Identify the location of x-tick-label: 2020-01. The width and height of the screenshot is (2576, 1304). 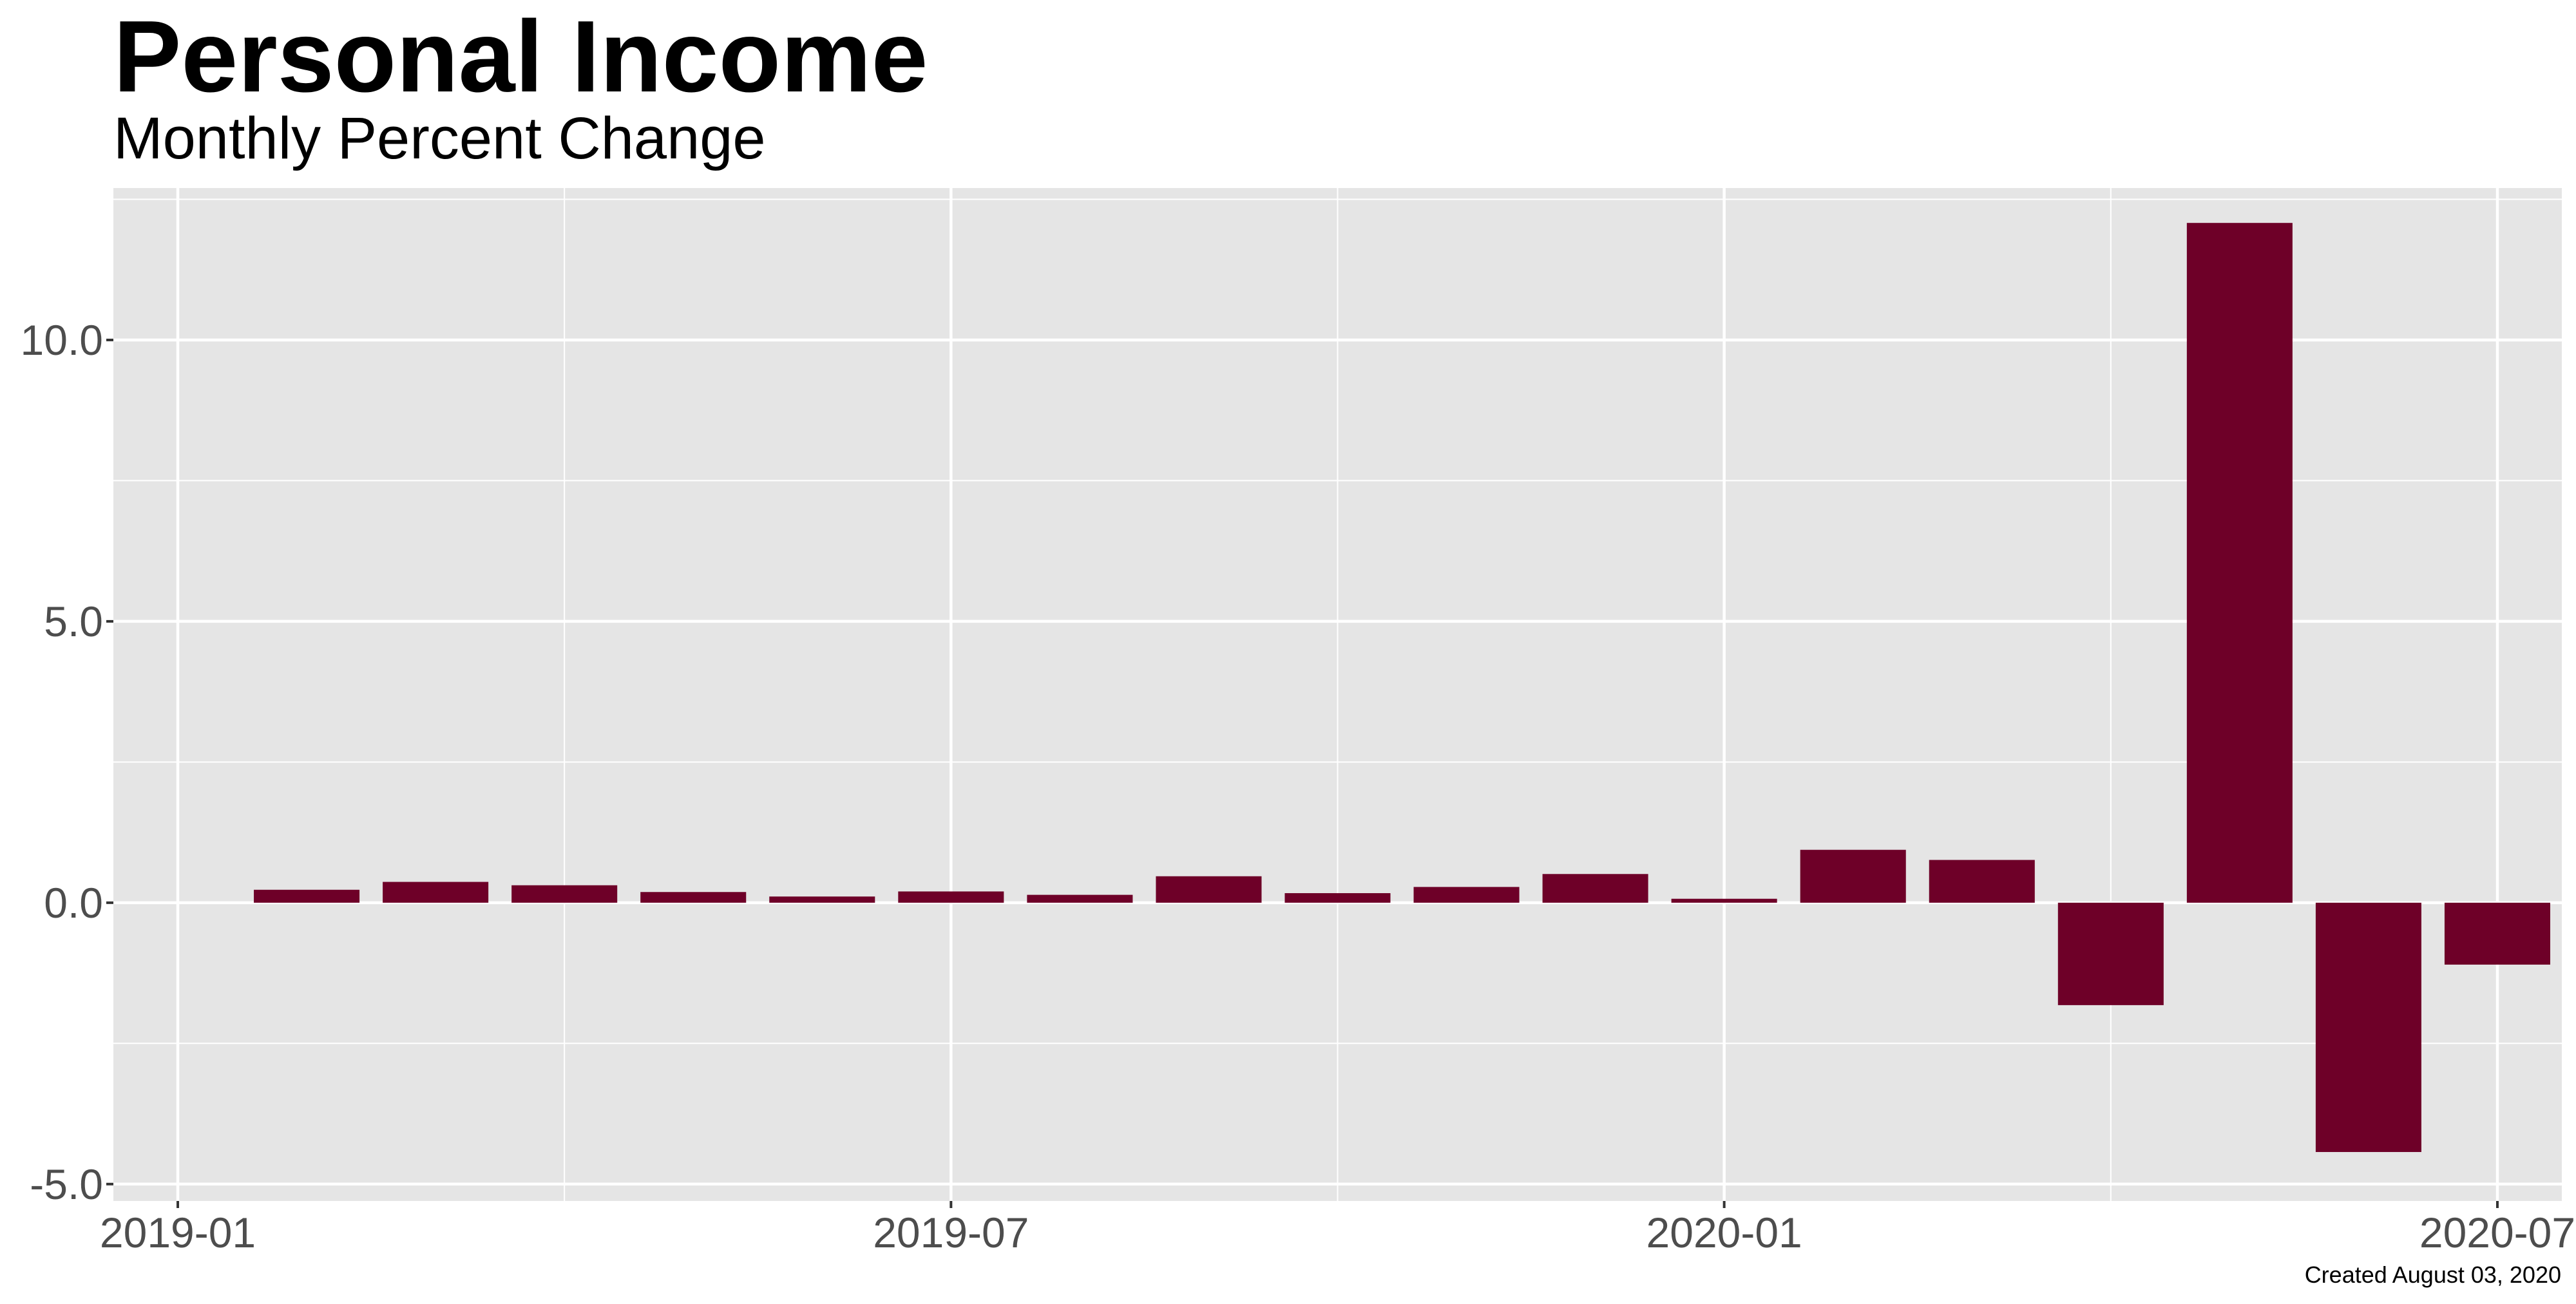
(1724, 1232).